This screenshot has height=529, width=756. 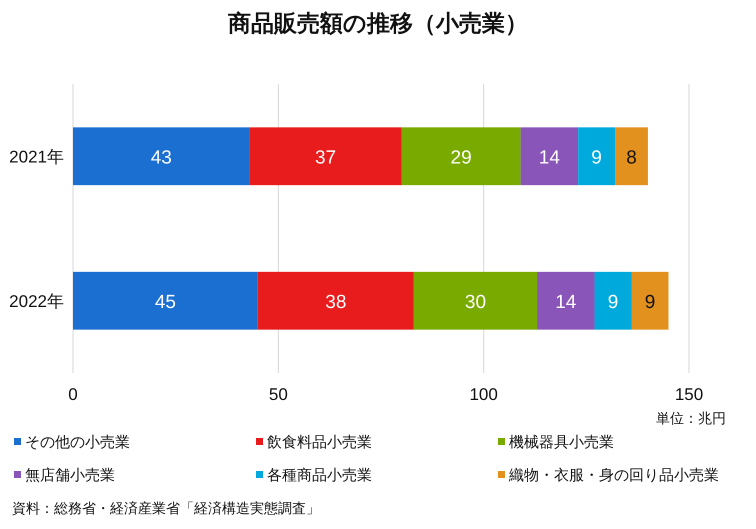 I want to click on legend-item: その他の小売業, so click(x=72, y=442).